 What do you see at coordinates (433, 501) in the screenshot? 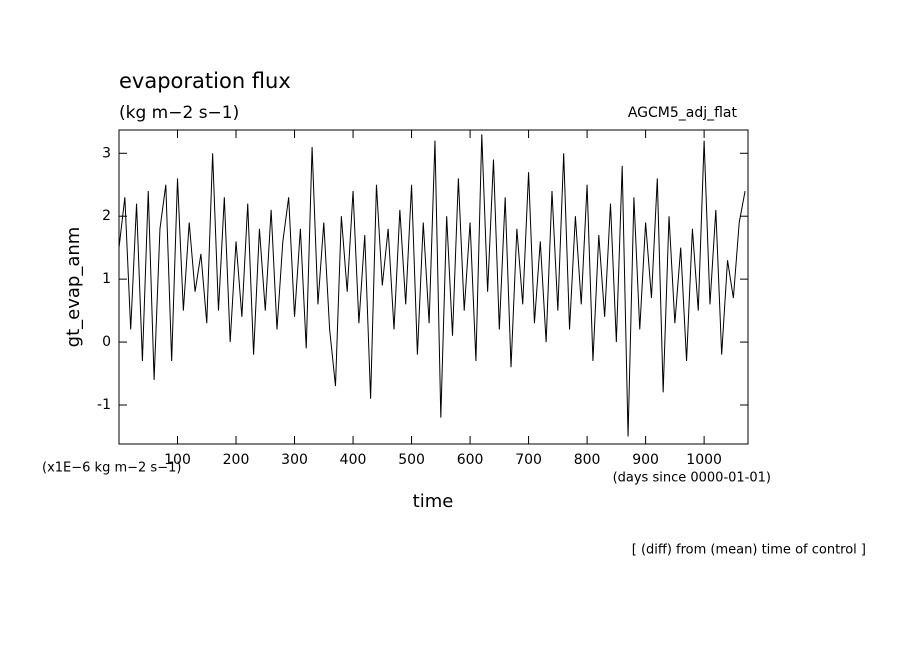
I see `x-axis-label: time` at bounding box center [433, 501].